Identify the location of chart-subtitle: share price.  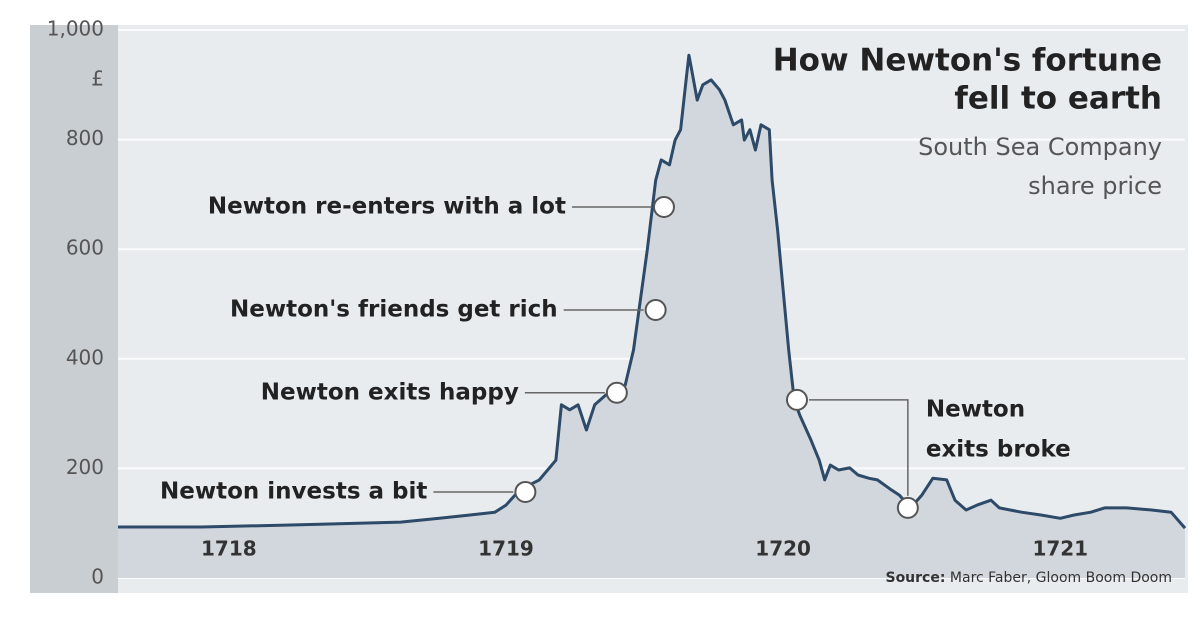
(1095, 186).